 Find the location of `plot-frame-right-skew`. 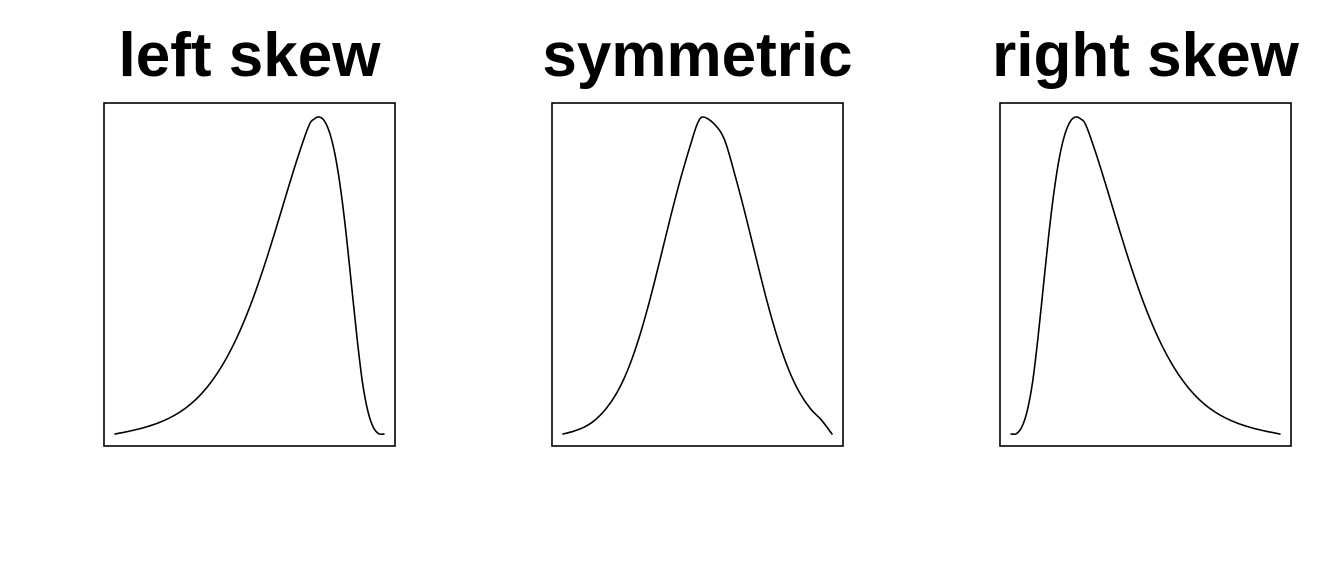

plot-frame-right-skew is located at coordinates (1145, 274).